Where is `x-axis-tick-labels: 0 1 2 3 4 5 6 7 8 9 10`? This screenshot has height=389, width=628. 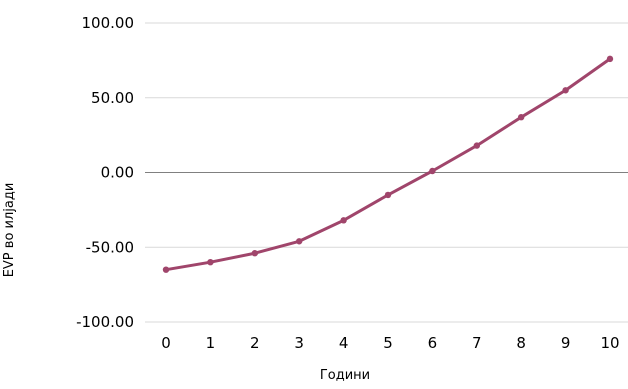
x-axis-tick-labels: 0 1 2 3 4 5 6 7 8 9 10 is located at coordinates (390, 343).